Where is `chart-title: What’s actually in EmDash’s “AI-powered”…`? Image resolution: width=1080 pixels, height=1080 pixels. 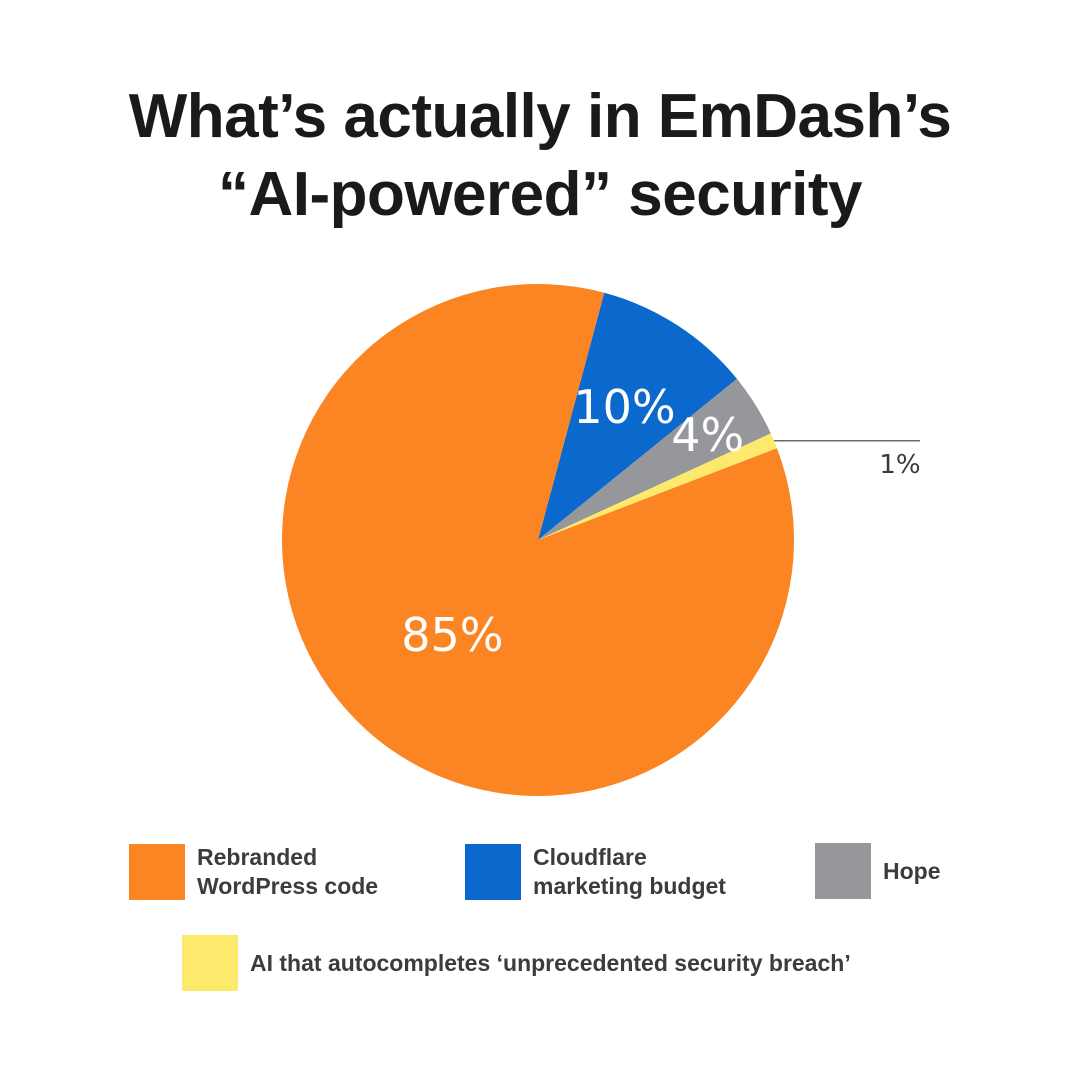
chart-title: What’s actually in EmDash’s “AI-powered”… is located at coordinates (540, 156).